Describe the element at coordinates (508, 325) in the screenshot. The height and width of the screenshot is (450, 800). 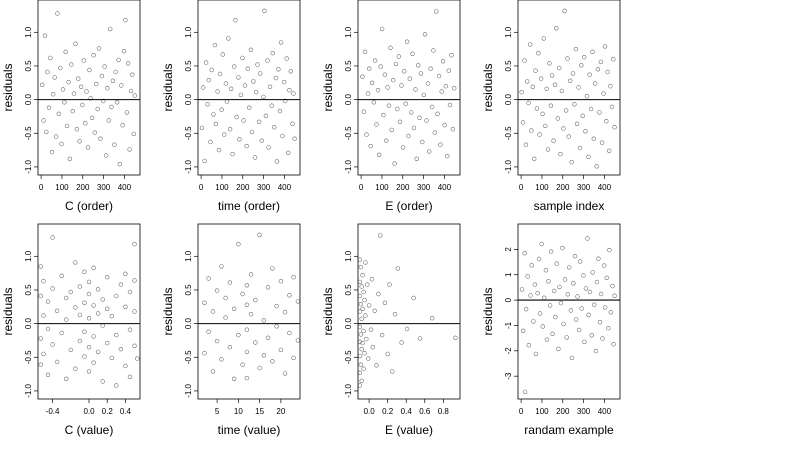
I see `y-tick-label: -1` at that location.